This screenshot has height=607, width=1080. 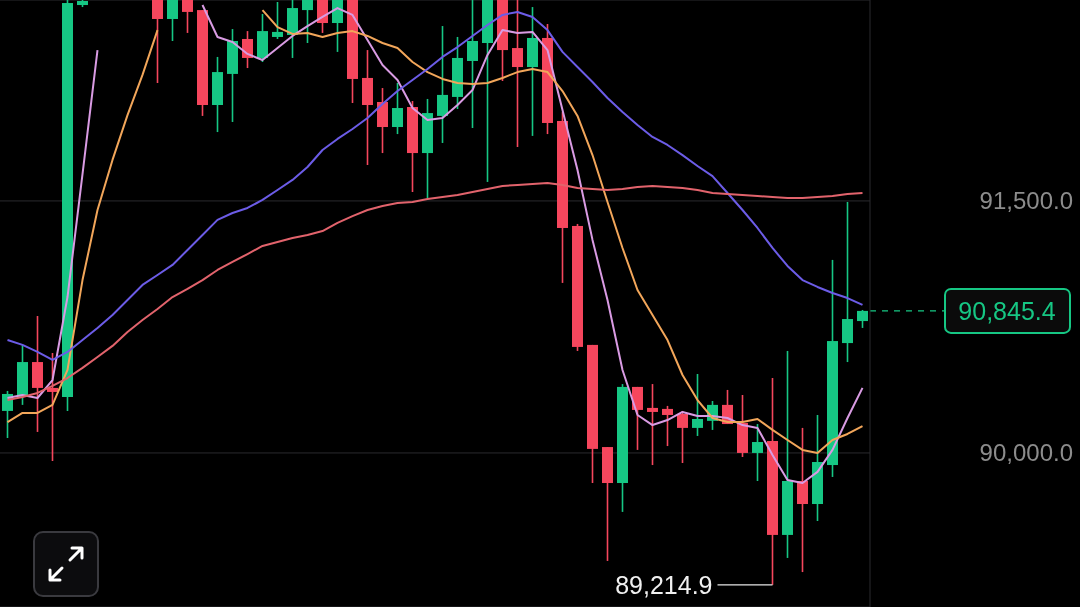 I want to click on y-tick-label: 91,500.0, so click(x=1026, y=201).